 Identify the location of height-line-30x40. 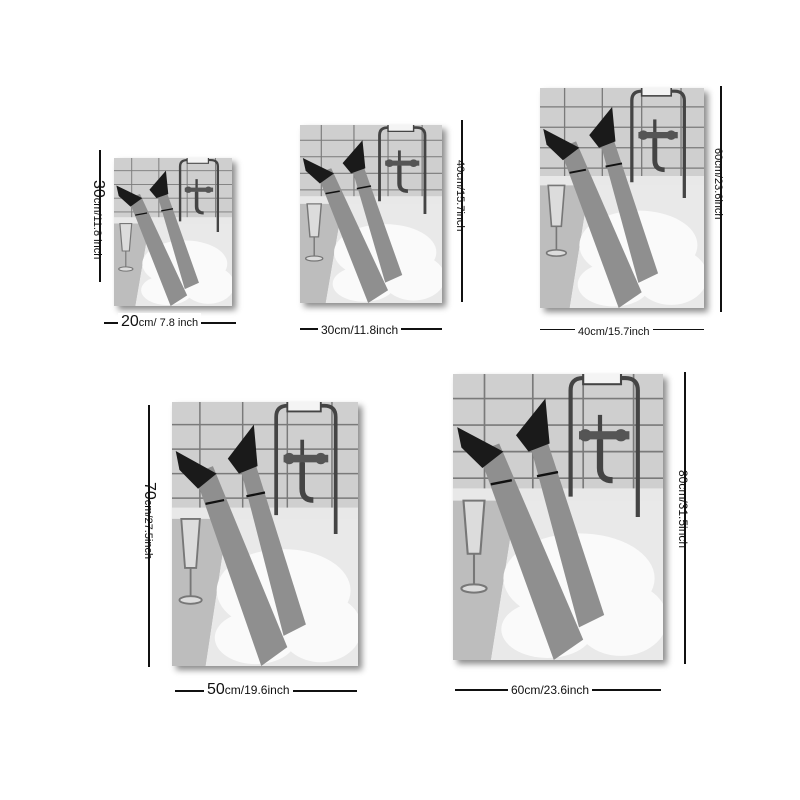
(462, 211).